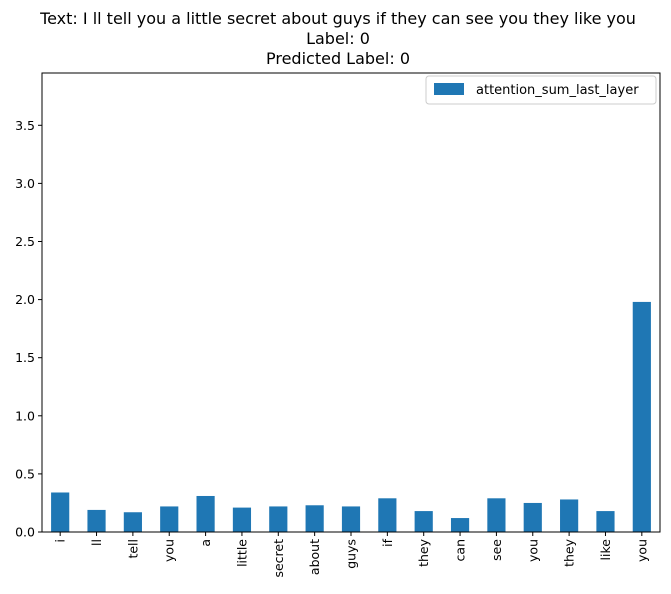 This screenshot has width=671, height=594. Describe the element at coordinates (423, 552) in the screenshot. I see `x-tick-label-10: they` at that location.